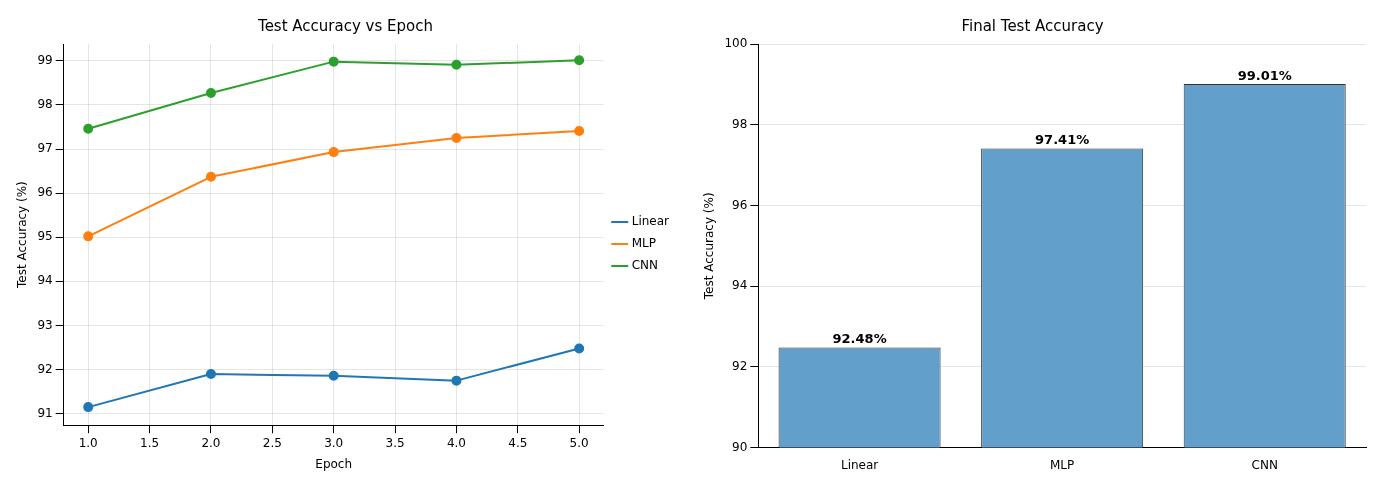 This screenshot has height=490, width=1389. I want to click on data-label: 97.41%, so click(1062, 140).